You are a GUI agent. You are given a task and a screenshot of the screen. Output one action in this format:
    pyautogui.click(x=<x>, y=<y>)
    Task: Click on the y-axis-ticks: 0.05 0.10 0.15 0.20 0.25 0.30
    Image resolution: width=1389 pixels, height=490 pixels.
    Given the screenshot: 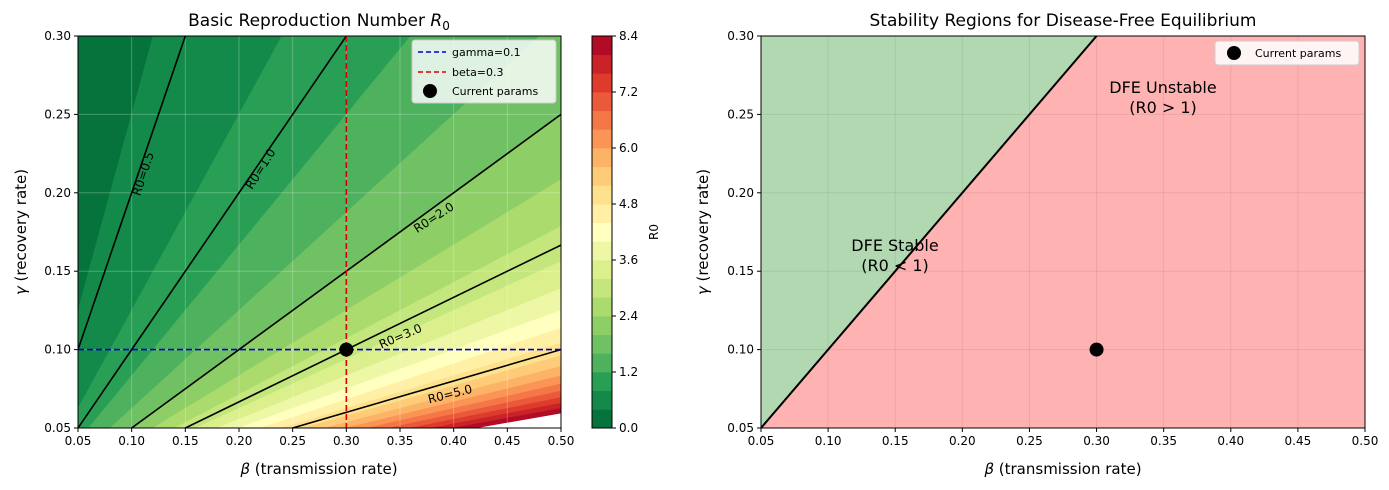 What is the action you would take?
    pyautogui.click(x=61, y=232)
    